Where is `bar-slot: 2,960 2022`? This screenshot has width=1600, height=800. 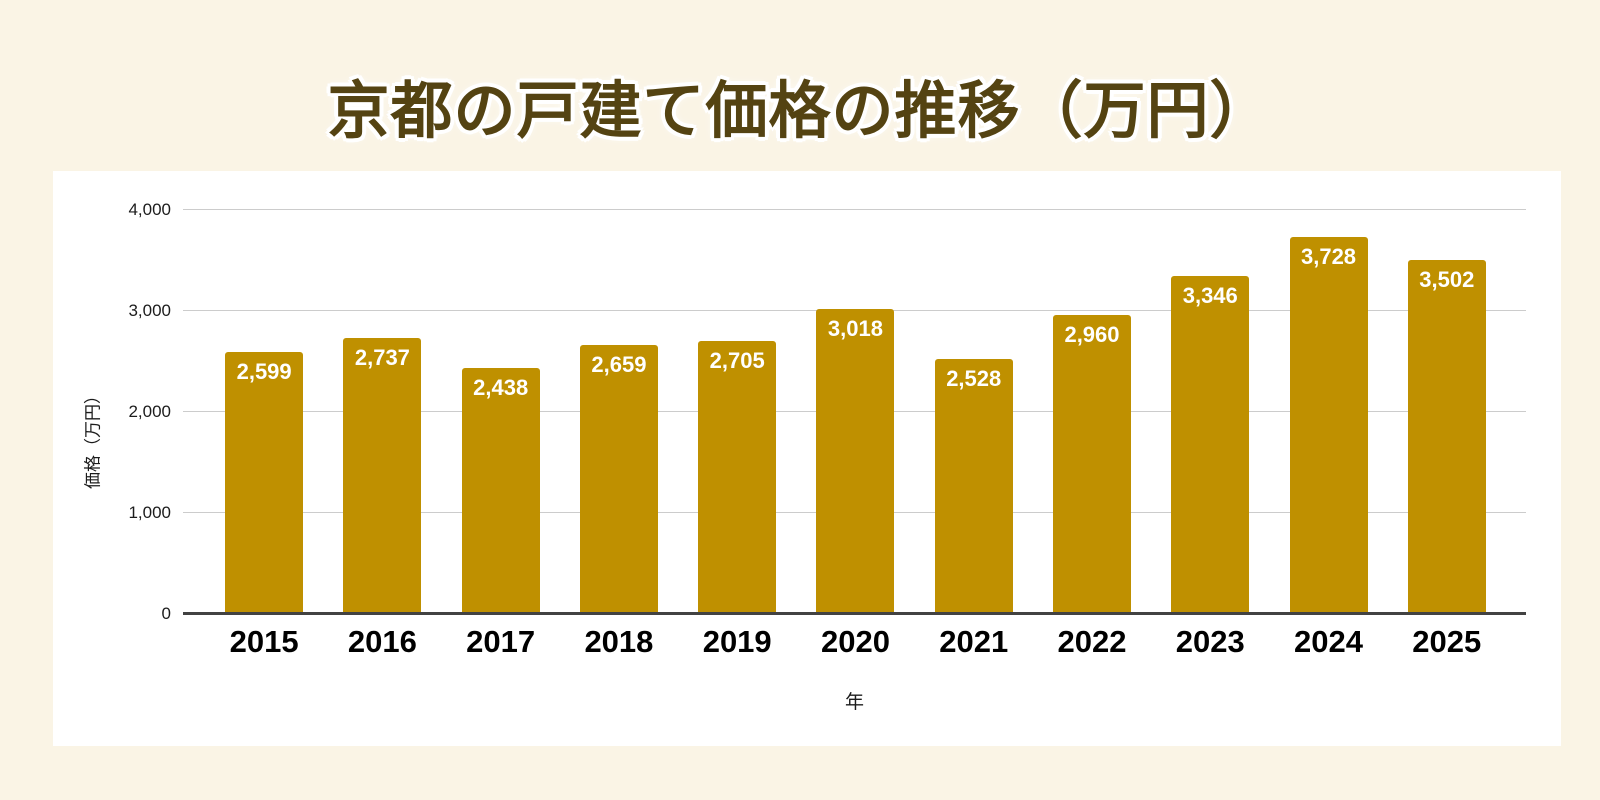
bar-slot: 2,960 2022 is located at coordinates (1092, 434).